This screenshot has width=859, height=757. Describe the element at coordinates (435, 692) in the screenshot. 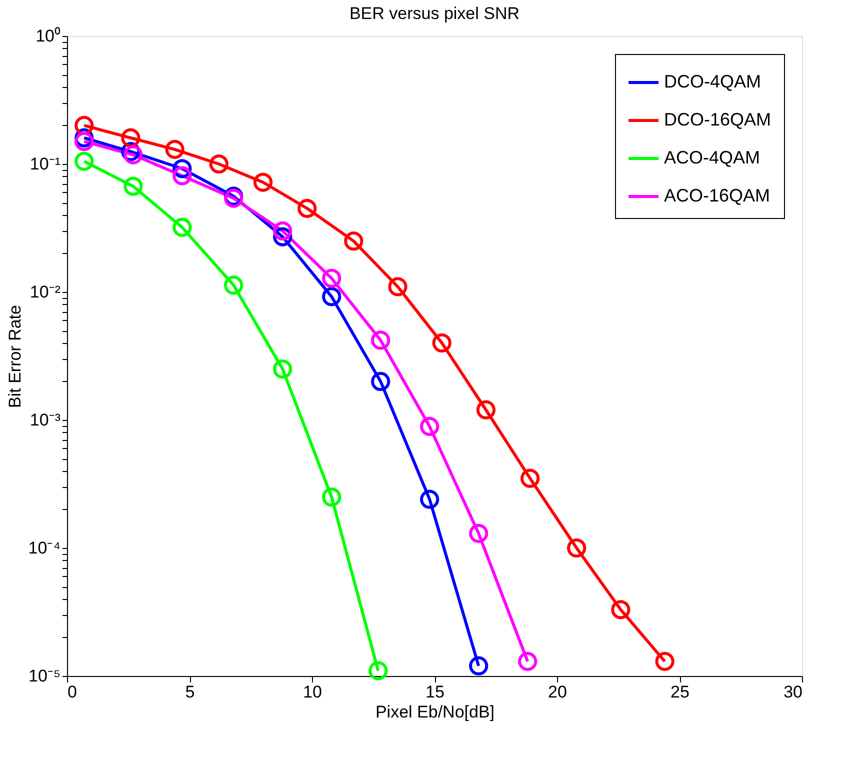

I see `x-tick-label: 15` at that location.